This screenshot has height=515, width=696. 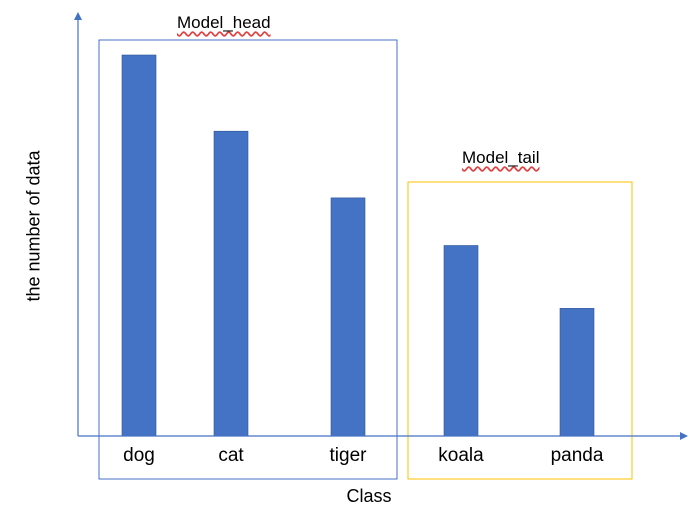 I want to click on group-title-model-tail: Model_tail, so click(x=501, y=157).